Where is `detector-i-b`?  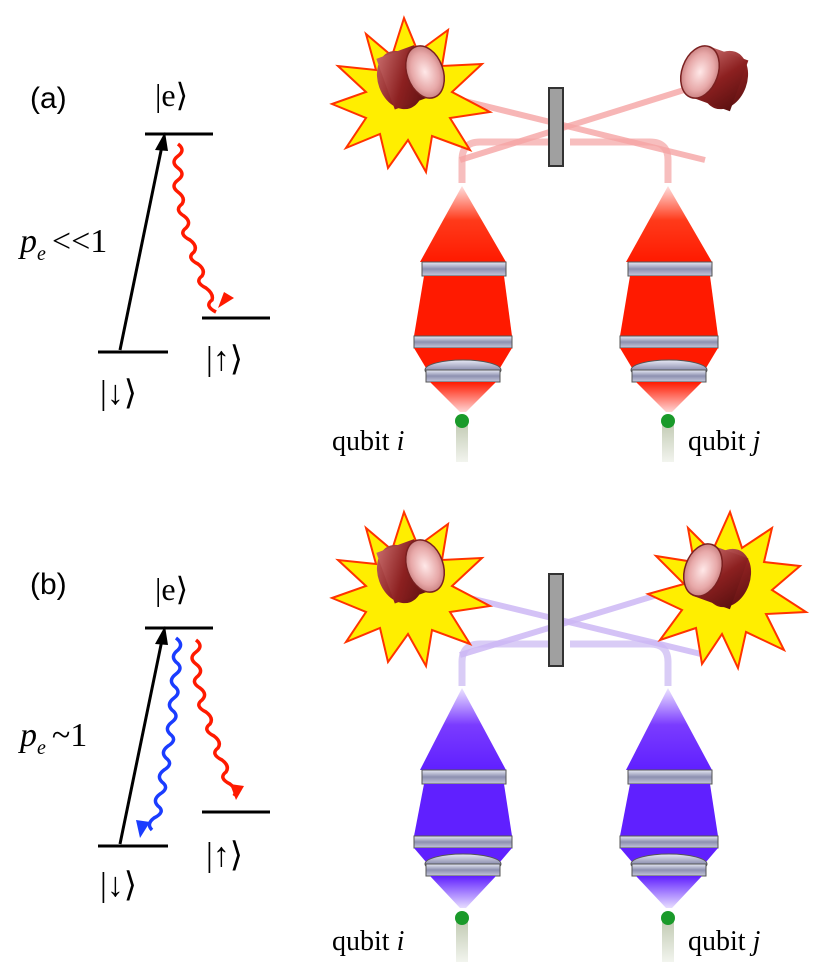
detector-i-b is located at coordinates (411, 571).